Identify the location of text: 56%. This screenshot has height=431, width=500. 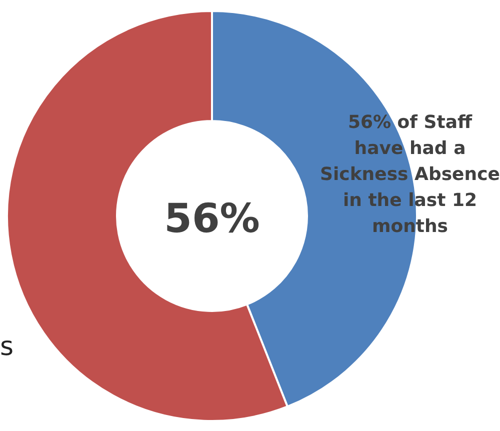
(212, 219).